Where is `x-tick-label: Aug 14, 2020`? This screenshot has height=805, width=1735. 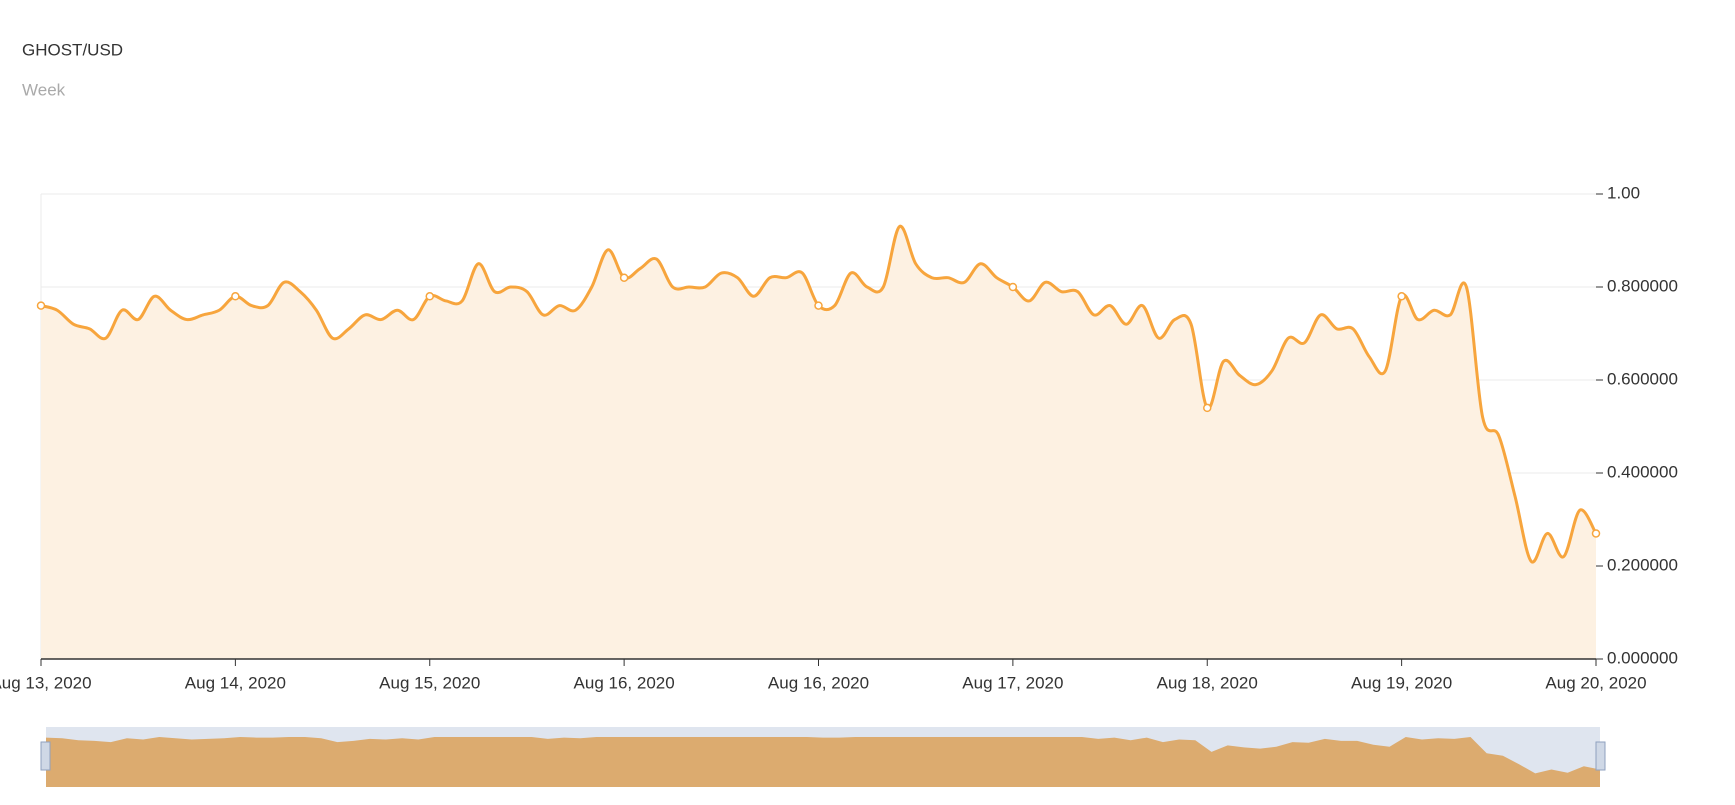
x-tick-label: Aug 14, 2020 is located at coordinates (235, 682).